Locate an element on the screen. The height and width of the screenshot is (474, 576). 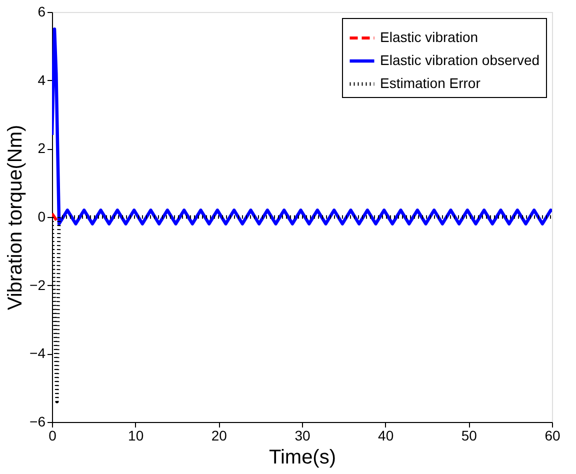
y-tick-label: −6 is located at coordinates (38, 422).